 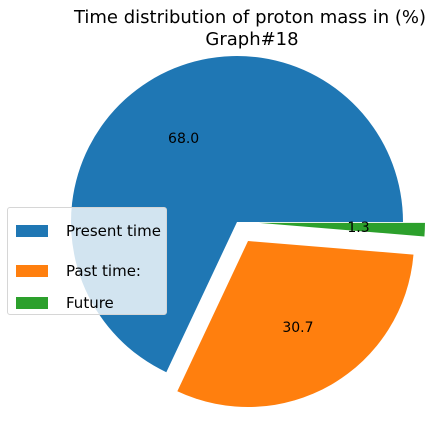 I want to click on legend-label-past-time: Past time:, so click(x=103, y=271).